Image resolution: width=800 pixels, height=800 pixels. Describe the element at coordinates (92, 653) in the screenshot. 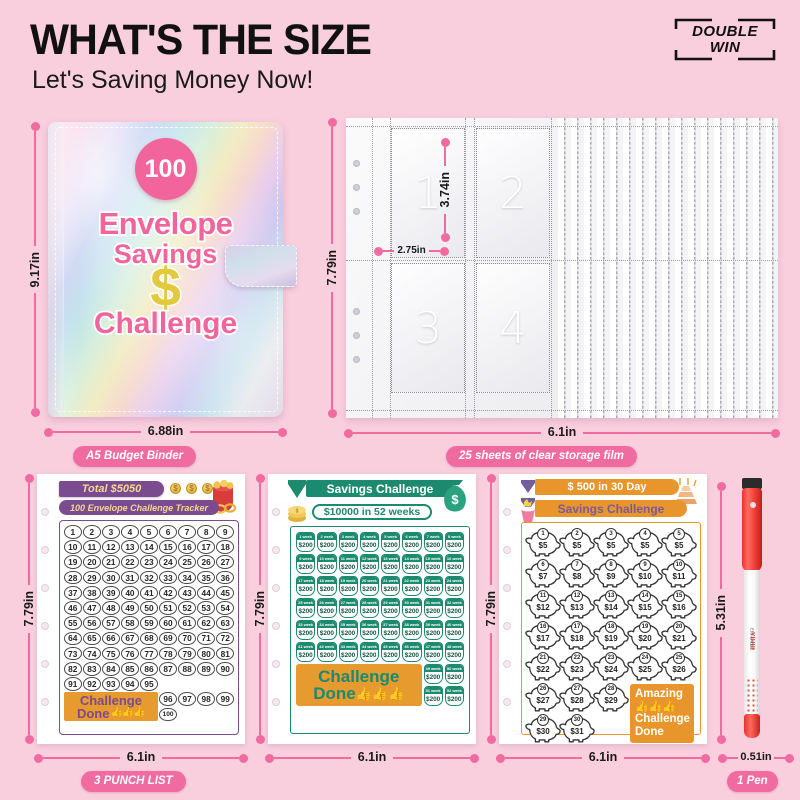

I see `envelope-number-cell: 74` at that location.